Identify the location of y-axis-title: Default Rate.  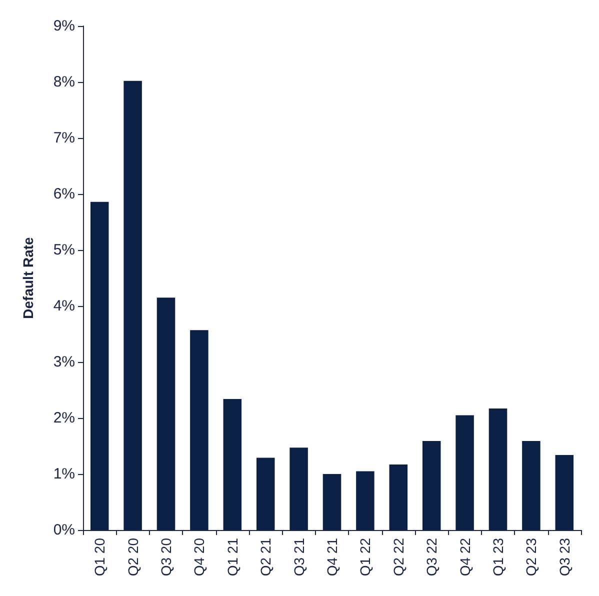
(28, 277).